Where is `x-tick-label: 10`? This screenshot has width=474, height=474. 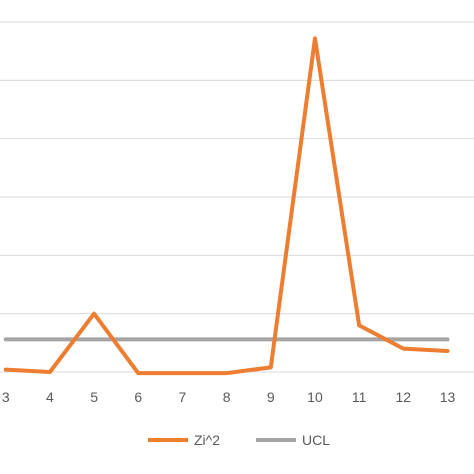 x-tick-label: 10 is located at coordinates (315, 397).